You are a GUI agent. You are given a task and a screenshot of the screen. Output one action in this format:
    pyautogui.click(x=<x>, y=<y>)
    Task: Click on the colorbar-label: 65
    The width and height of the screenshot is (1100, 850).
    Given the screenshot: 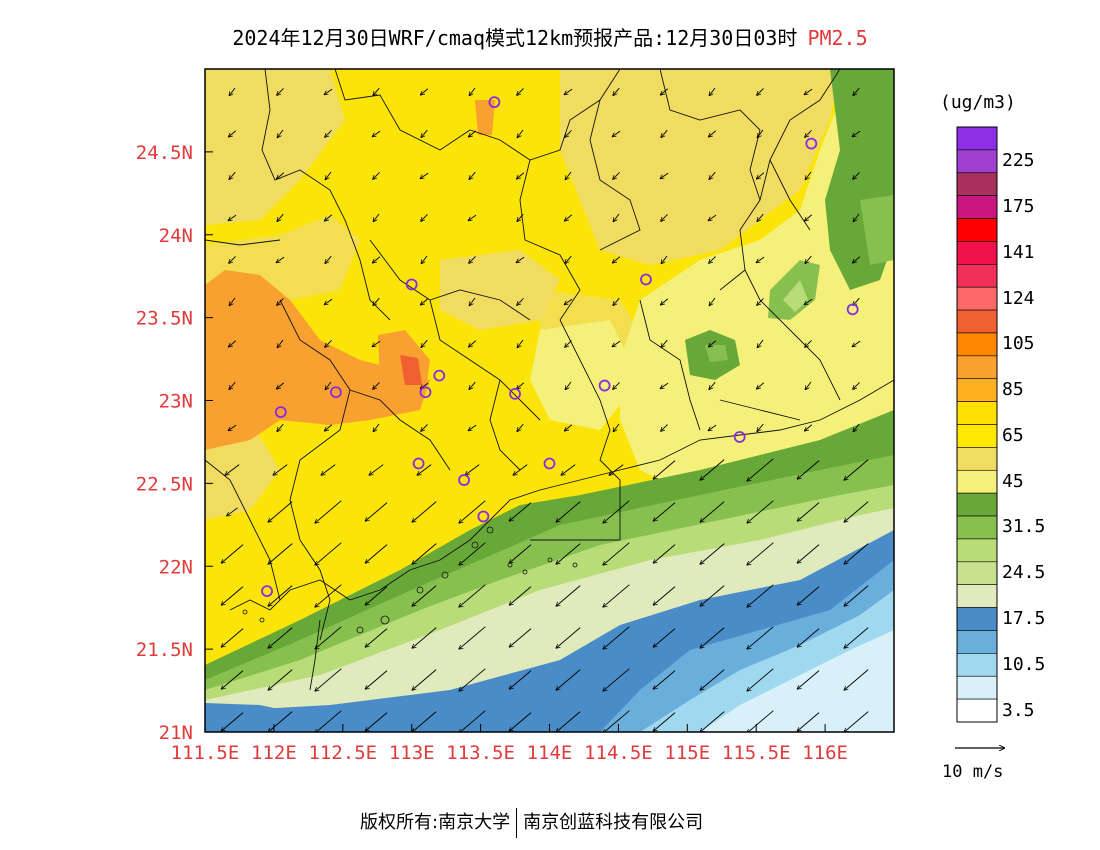 What is the action you would take?
    pyautogui.click(x=1013, y=435)
    